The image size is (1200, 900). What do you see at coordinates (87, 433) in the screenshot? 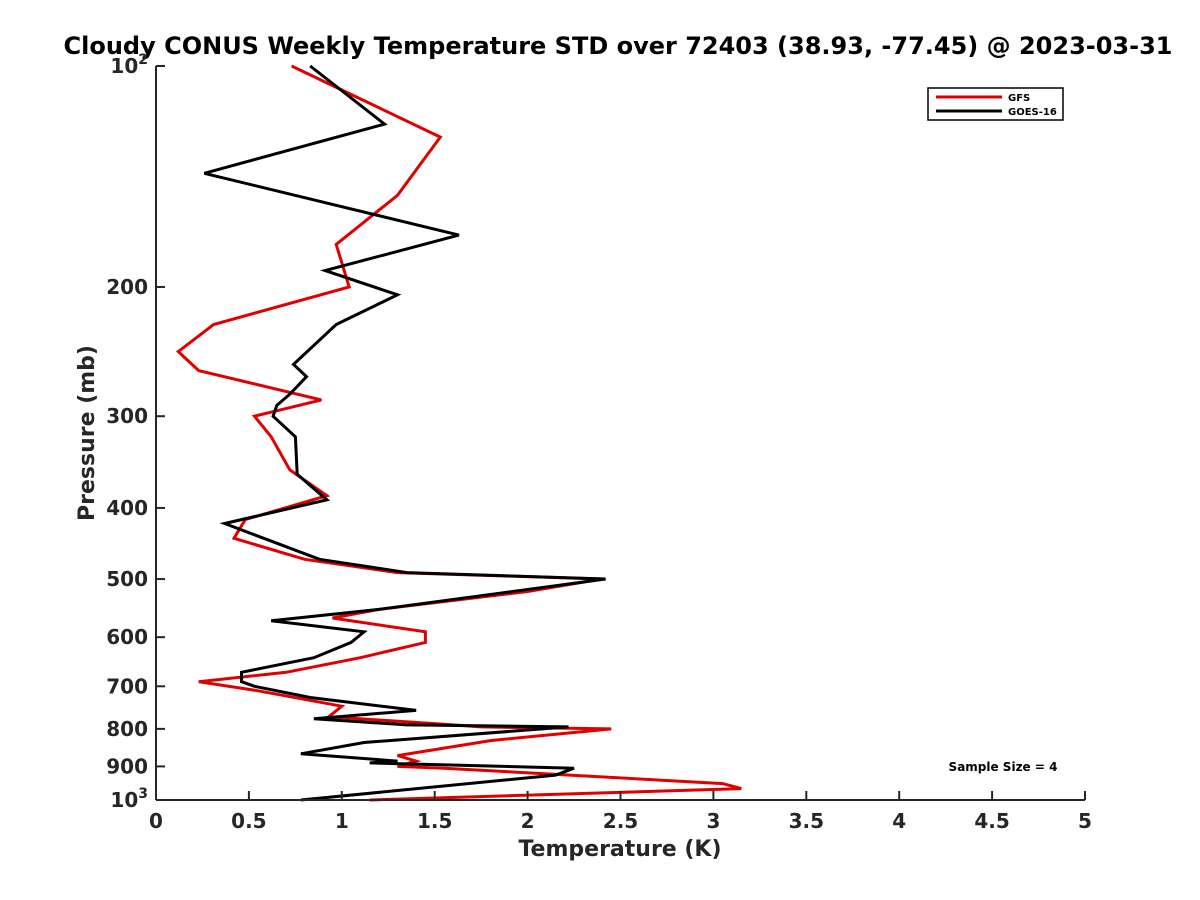
I see `y-axis-label: Pressure (mb)` at bounding box center [87, 433].